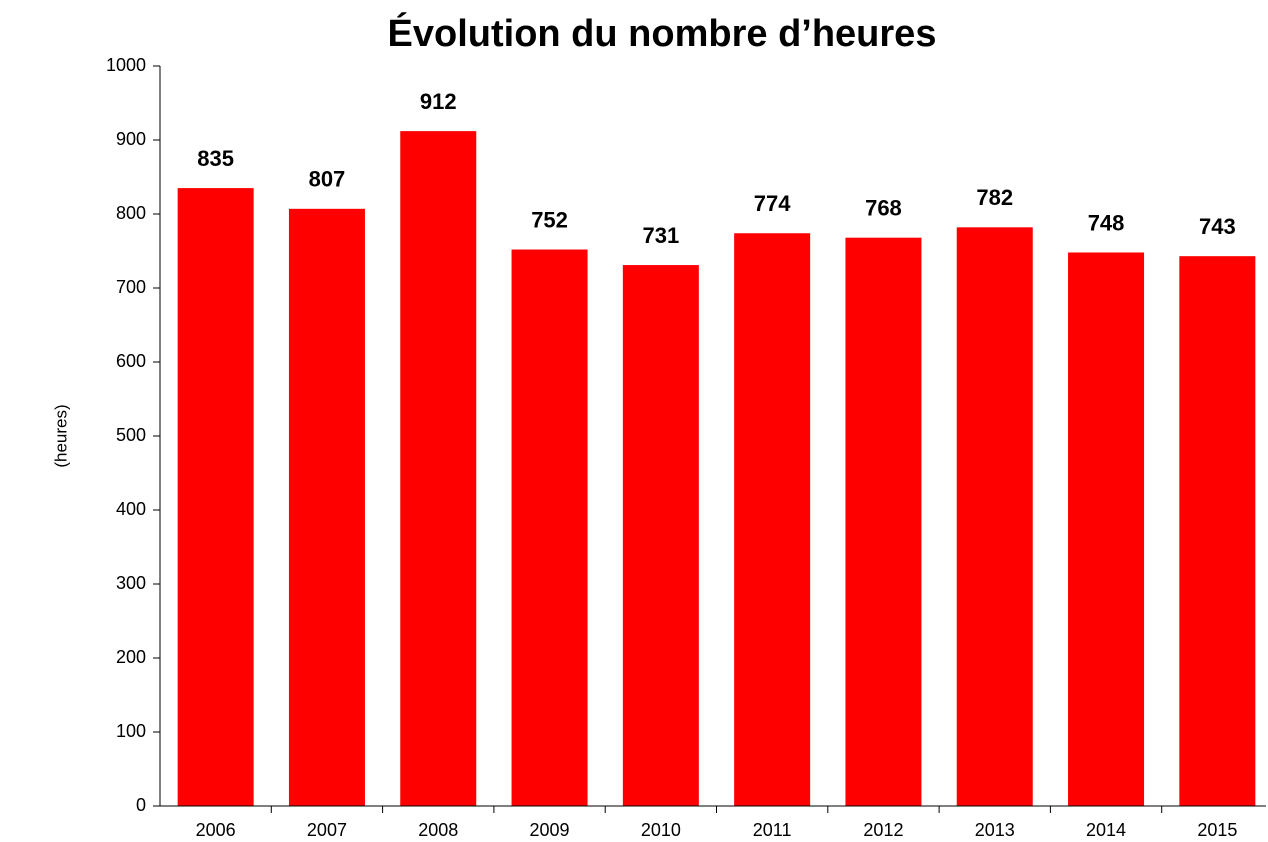 The width and height of the screenshot is (1268, 842). Describe the element at coordinates (1217, 830) in the screenshot. I see `x-tick-label: 2015` at that location.